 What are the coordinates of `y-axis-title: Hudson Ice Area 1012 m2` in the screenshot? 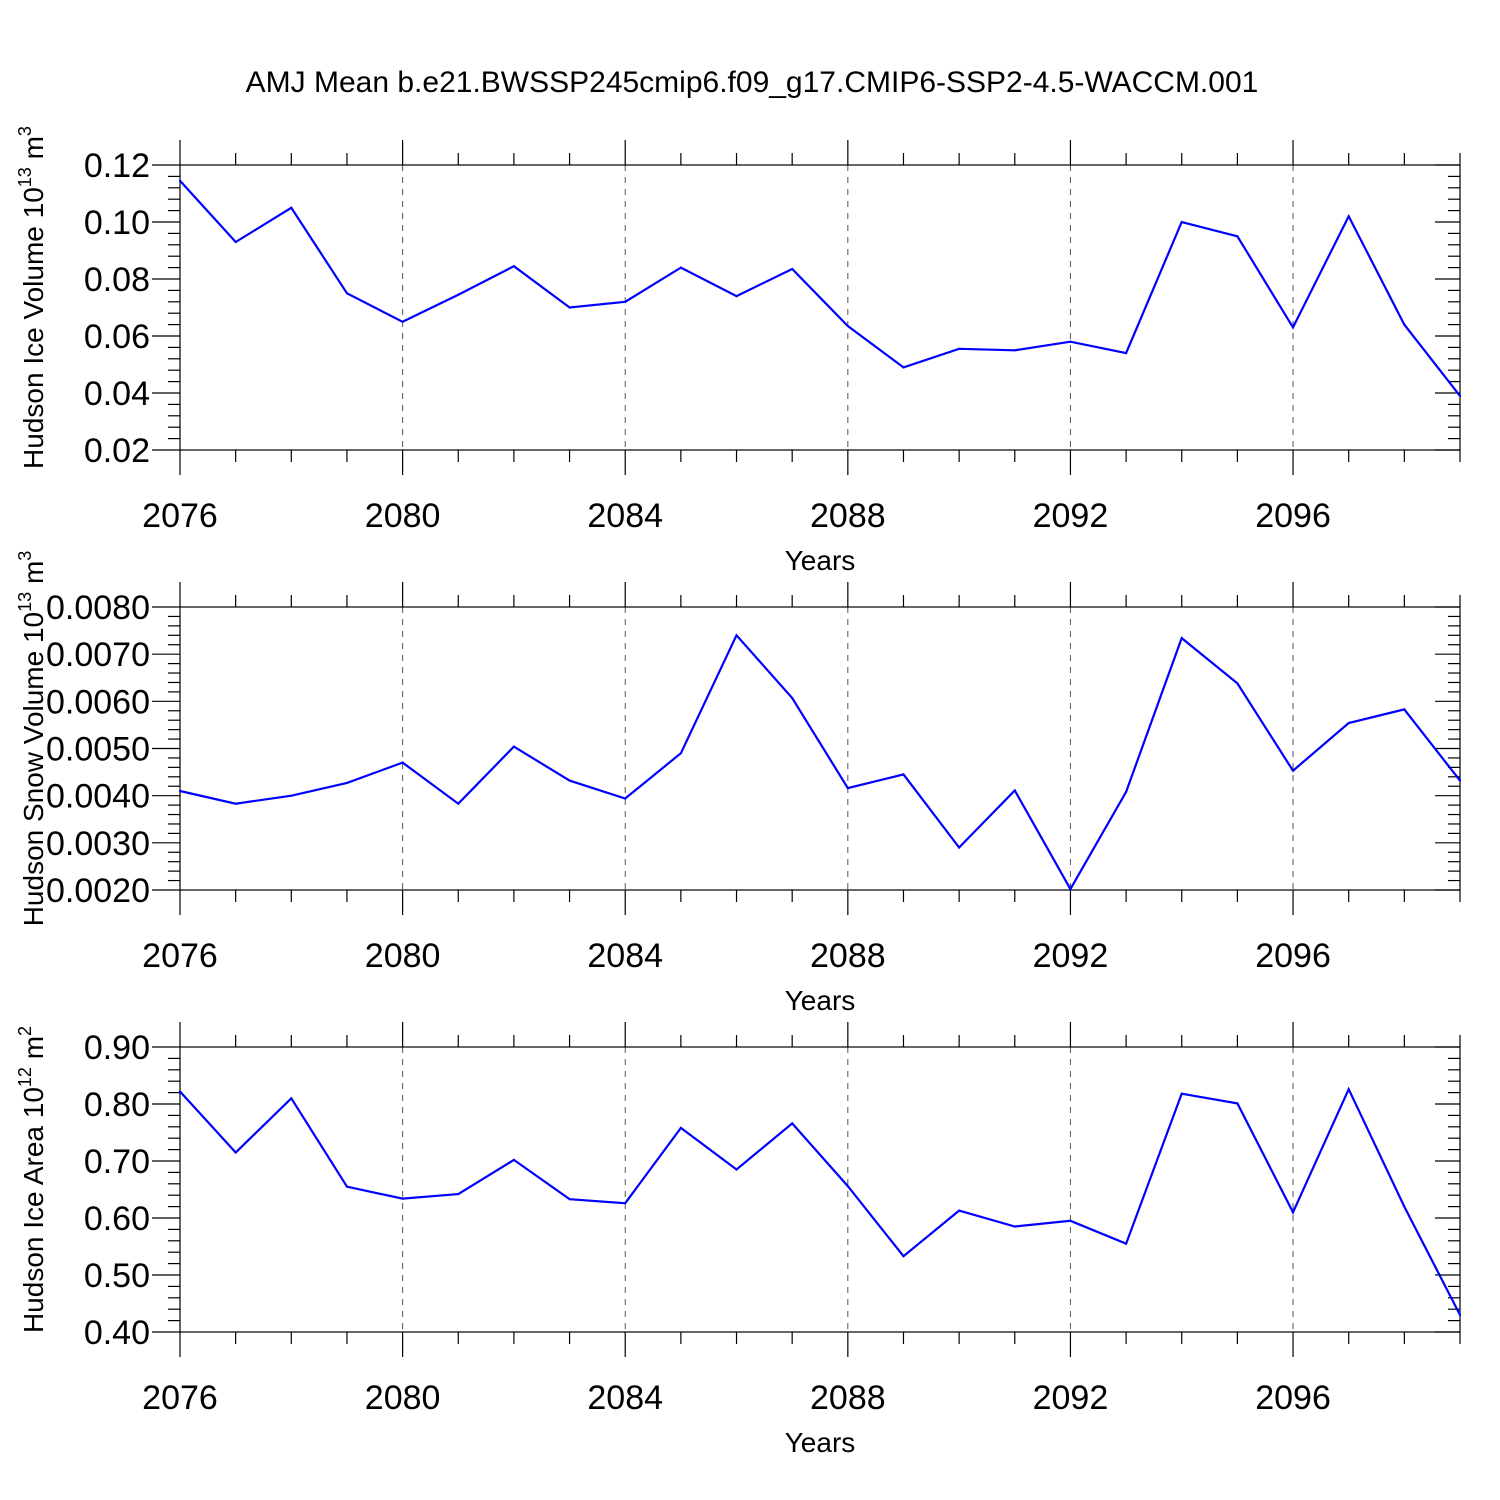 It's located at (32, 1179).